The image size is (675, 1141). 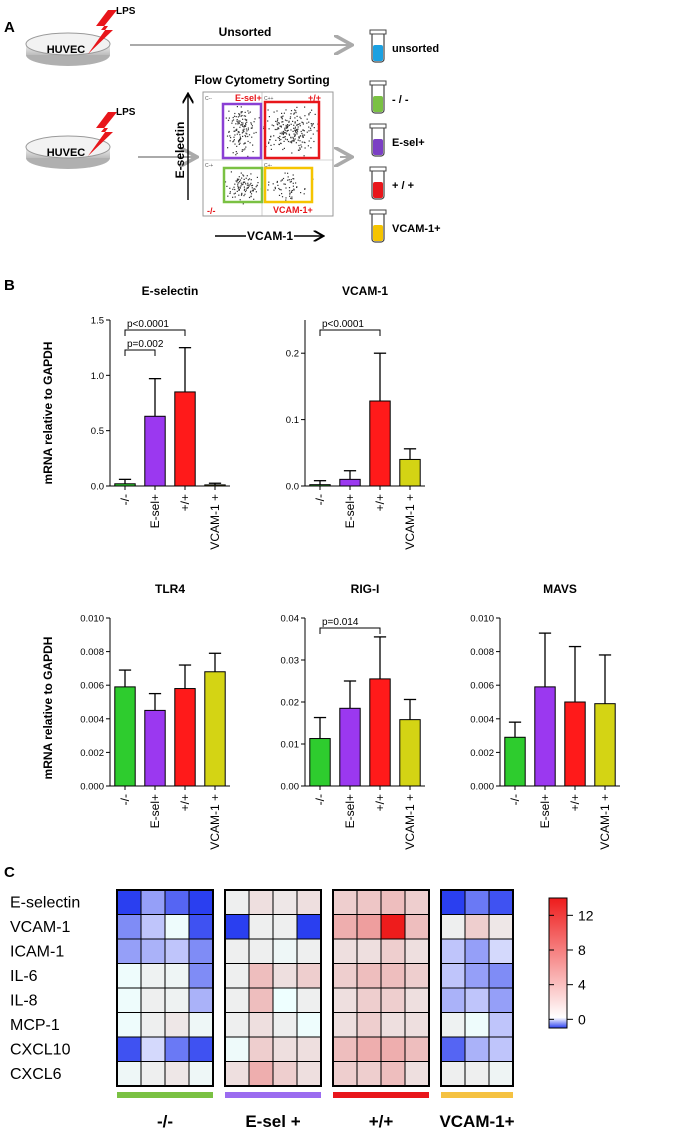 What do you see at coordinates (97, 376) in the screenshot?
I see `y-tick-label: 1.0` at bounding box center [97, 376].